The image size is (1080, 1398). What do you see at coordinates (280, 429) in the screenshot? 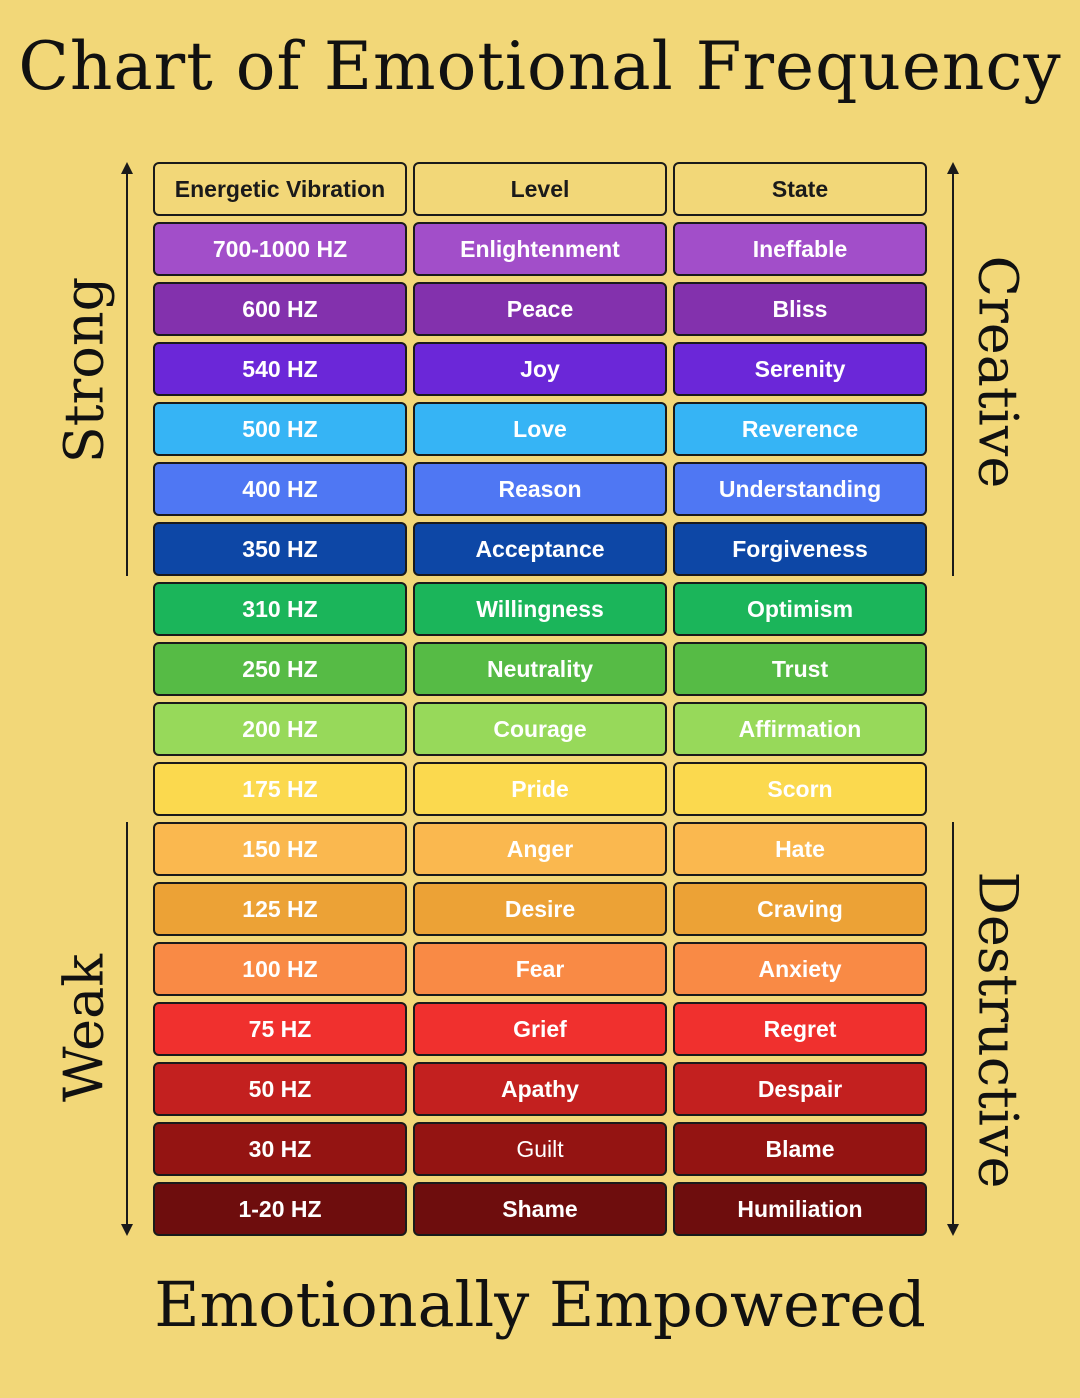
I see `vibration-cell: 500 HZ` at bounding box center [280, 429].